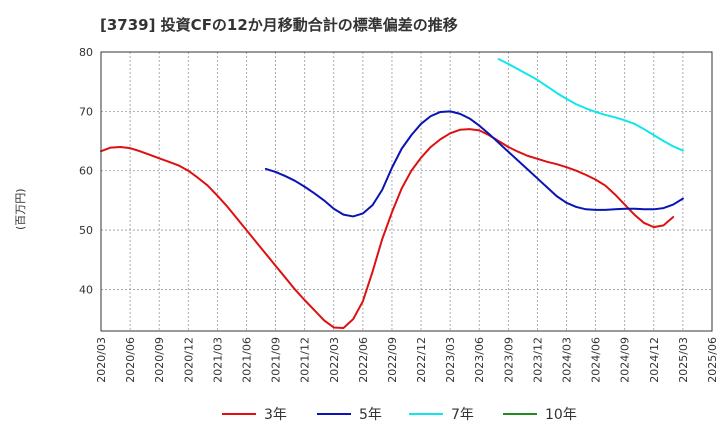  Describe the element at coordinates (275, 415) in the screenshot. I see `legend-label-1: 3年` at that location.